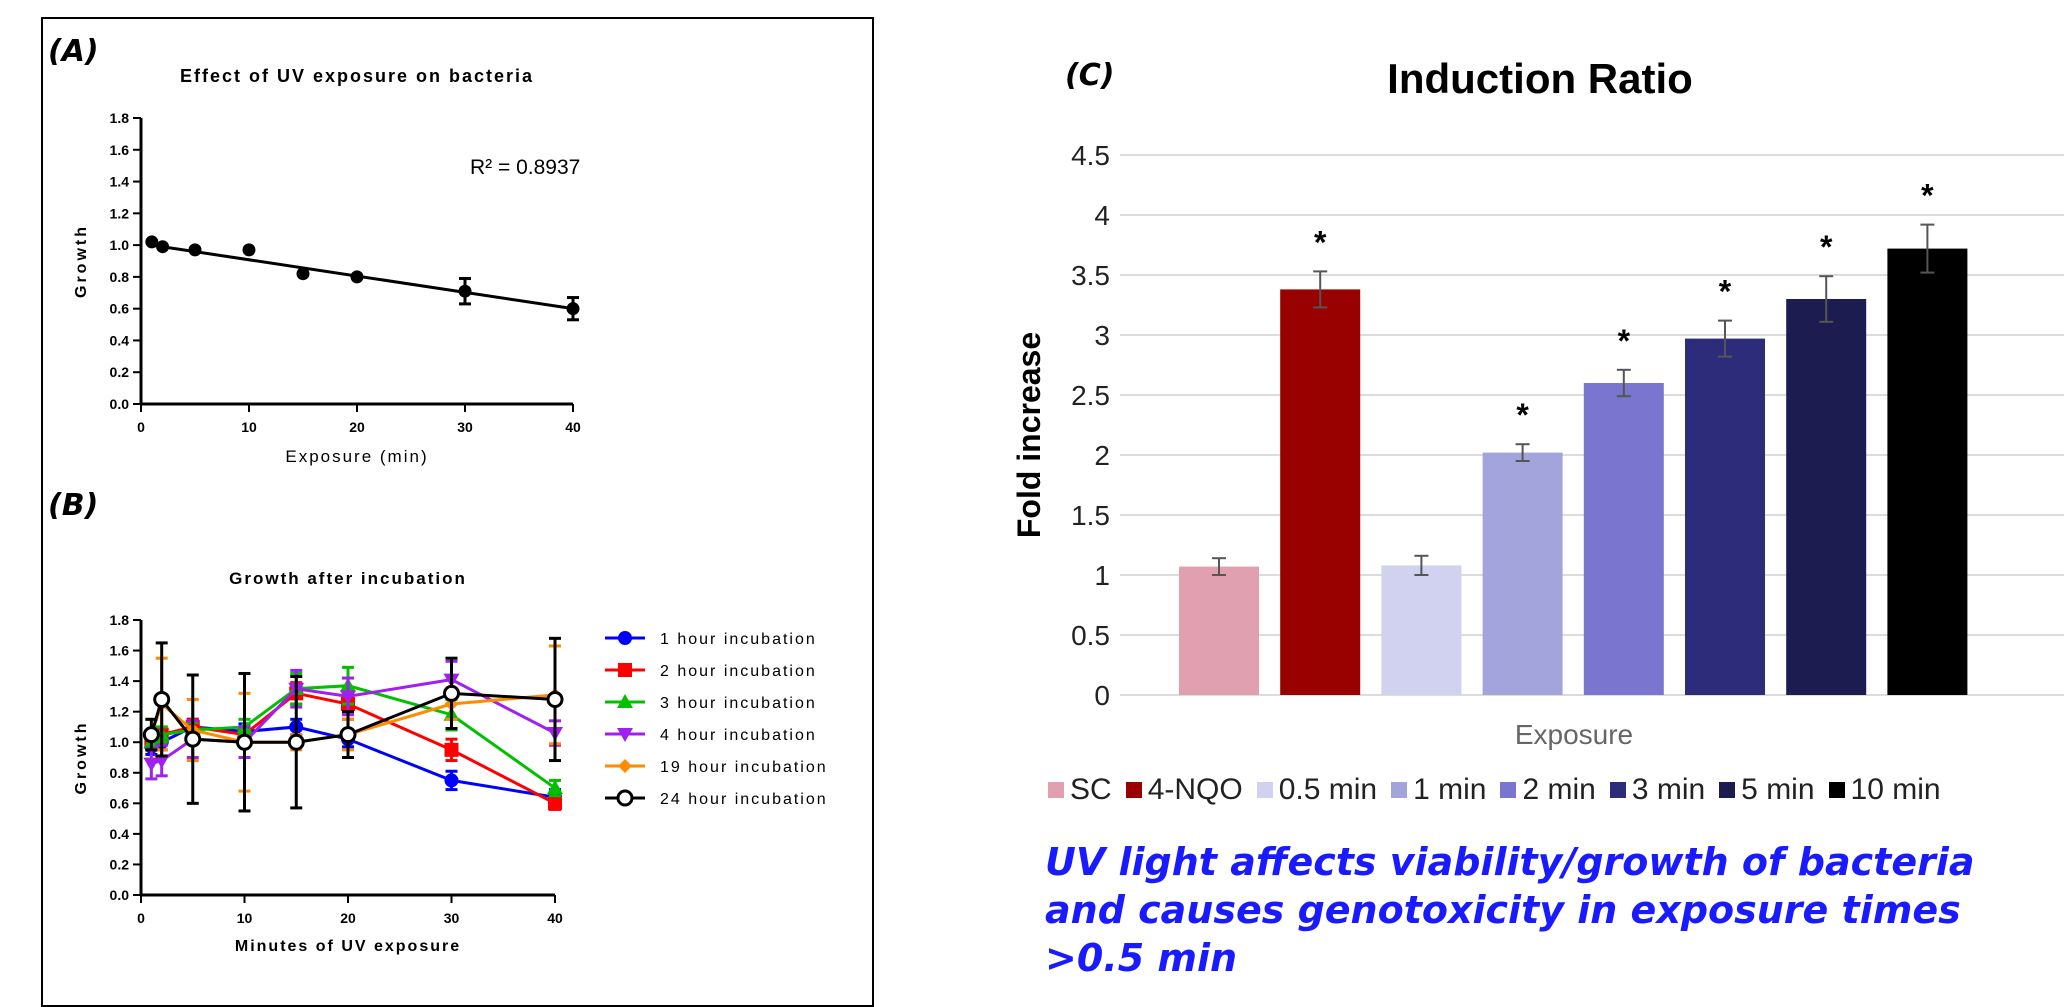 Image resolution: width=2064 pixels, height=1007 pixels. What do you see at coordinates (120, 277) in the screenshot?
I see `chart-a-y-tick-label: 0.8` at bounding box center [120, 277].